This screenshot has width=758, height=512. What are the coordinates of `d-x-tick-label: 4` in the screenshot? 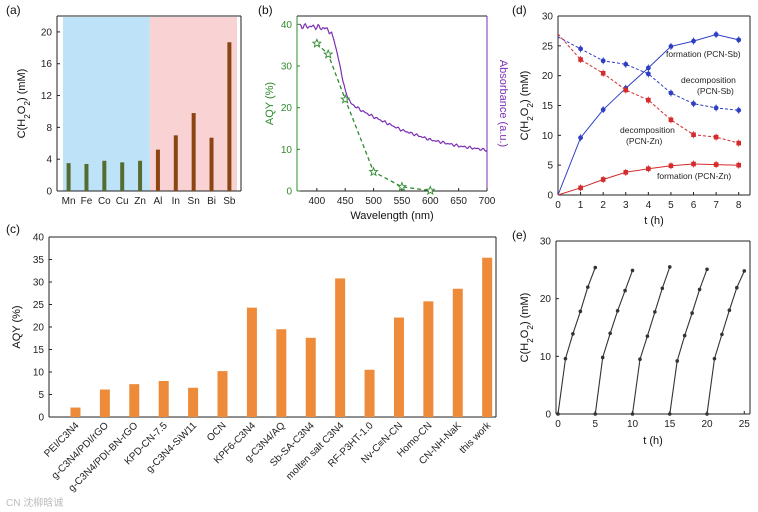 It's located at (649, 205).